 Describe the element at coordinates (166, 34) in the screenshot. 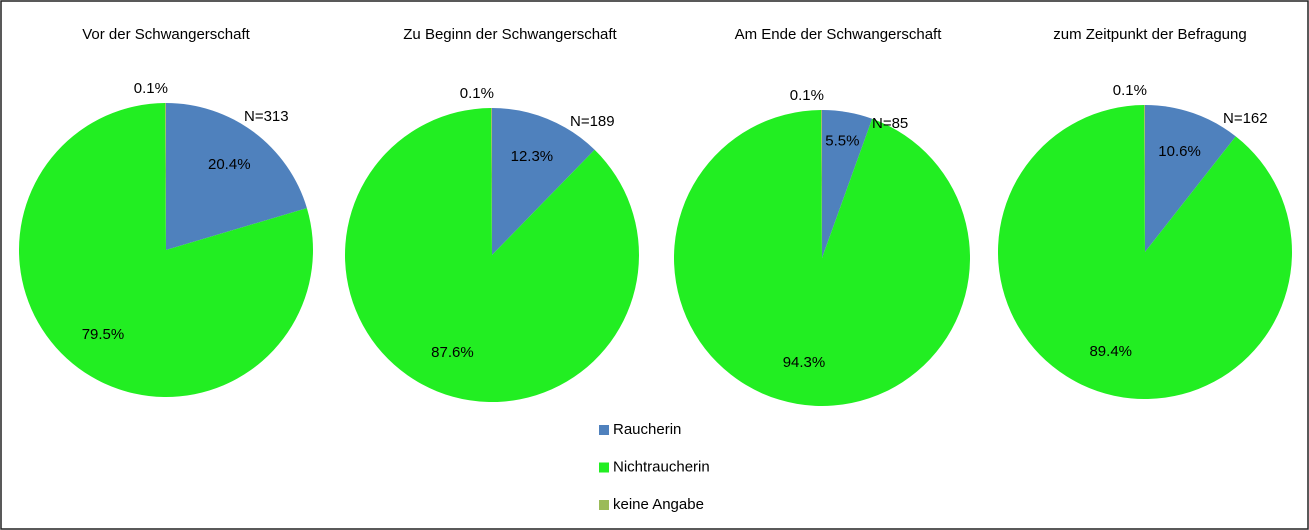

I see `pie-title: Vor der Schwangerschaft` at that location.